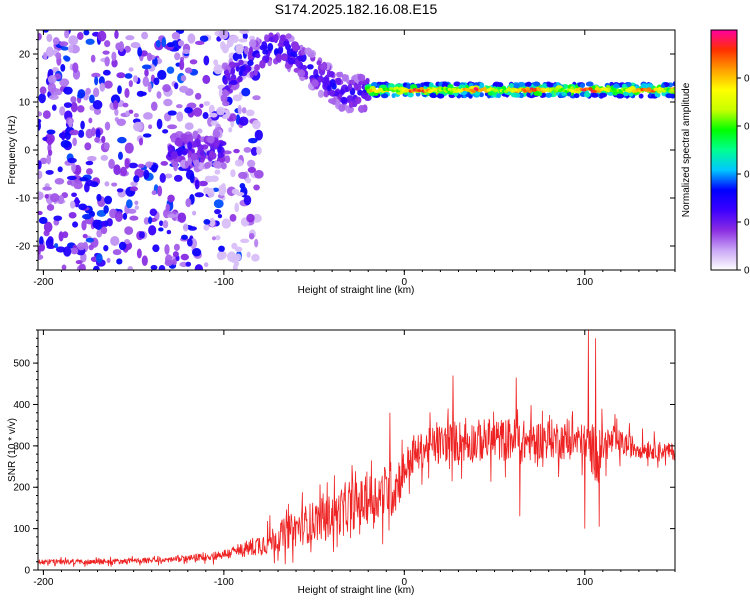 This screenshot has height=600, width=750. Describe the element at coordinates (21, 364) in the screenshot. I see `y-tick-label: 500` at that location.